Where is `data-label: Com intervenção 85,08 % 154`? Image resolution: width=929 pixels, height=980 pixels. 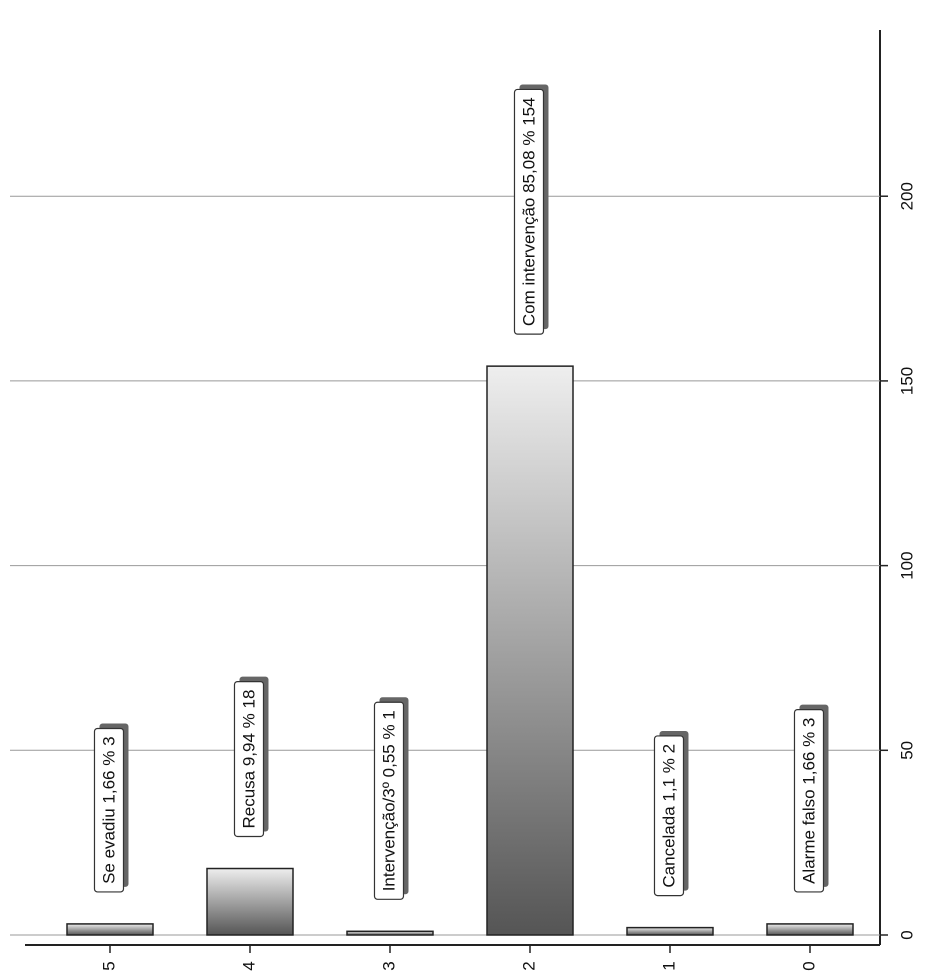 data-label: Com intervenção 85,08 % 154 is located at coordinates (528, 211).